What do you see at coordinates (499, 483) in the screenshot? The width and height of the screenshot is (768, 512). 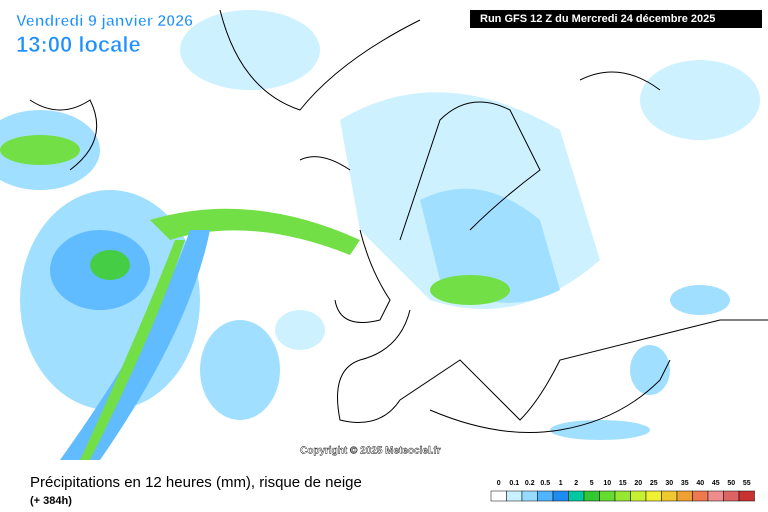 I see `legend-label: 0` at bounding box center [499, 483].